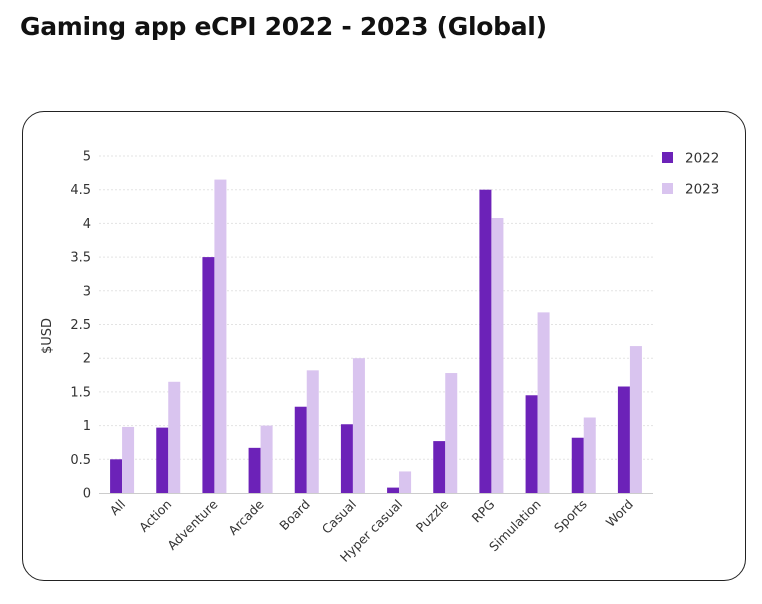 Image resolution: width=762 pixels, height=604 pixels. What do you see at coordinates (346, 458) in the screenshot?
I see `bar-2022-casual` at bounding box center [346, 458].